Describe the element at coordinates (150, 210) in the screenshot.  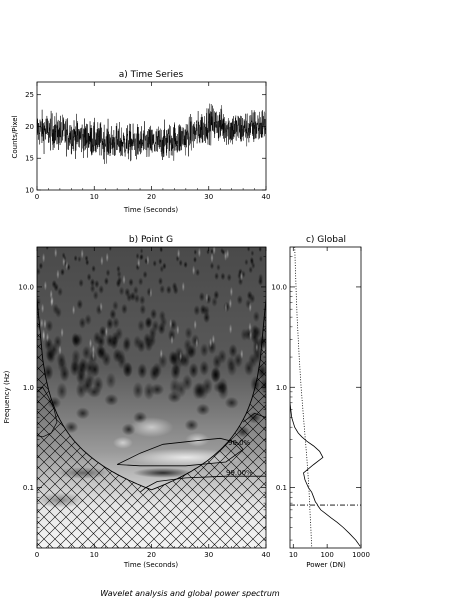
I see `time-series-xlabel: Time (Seconds)` at that location.